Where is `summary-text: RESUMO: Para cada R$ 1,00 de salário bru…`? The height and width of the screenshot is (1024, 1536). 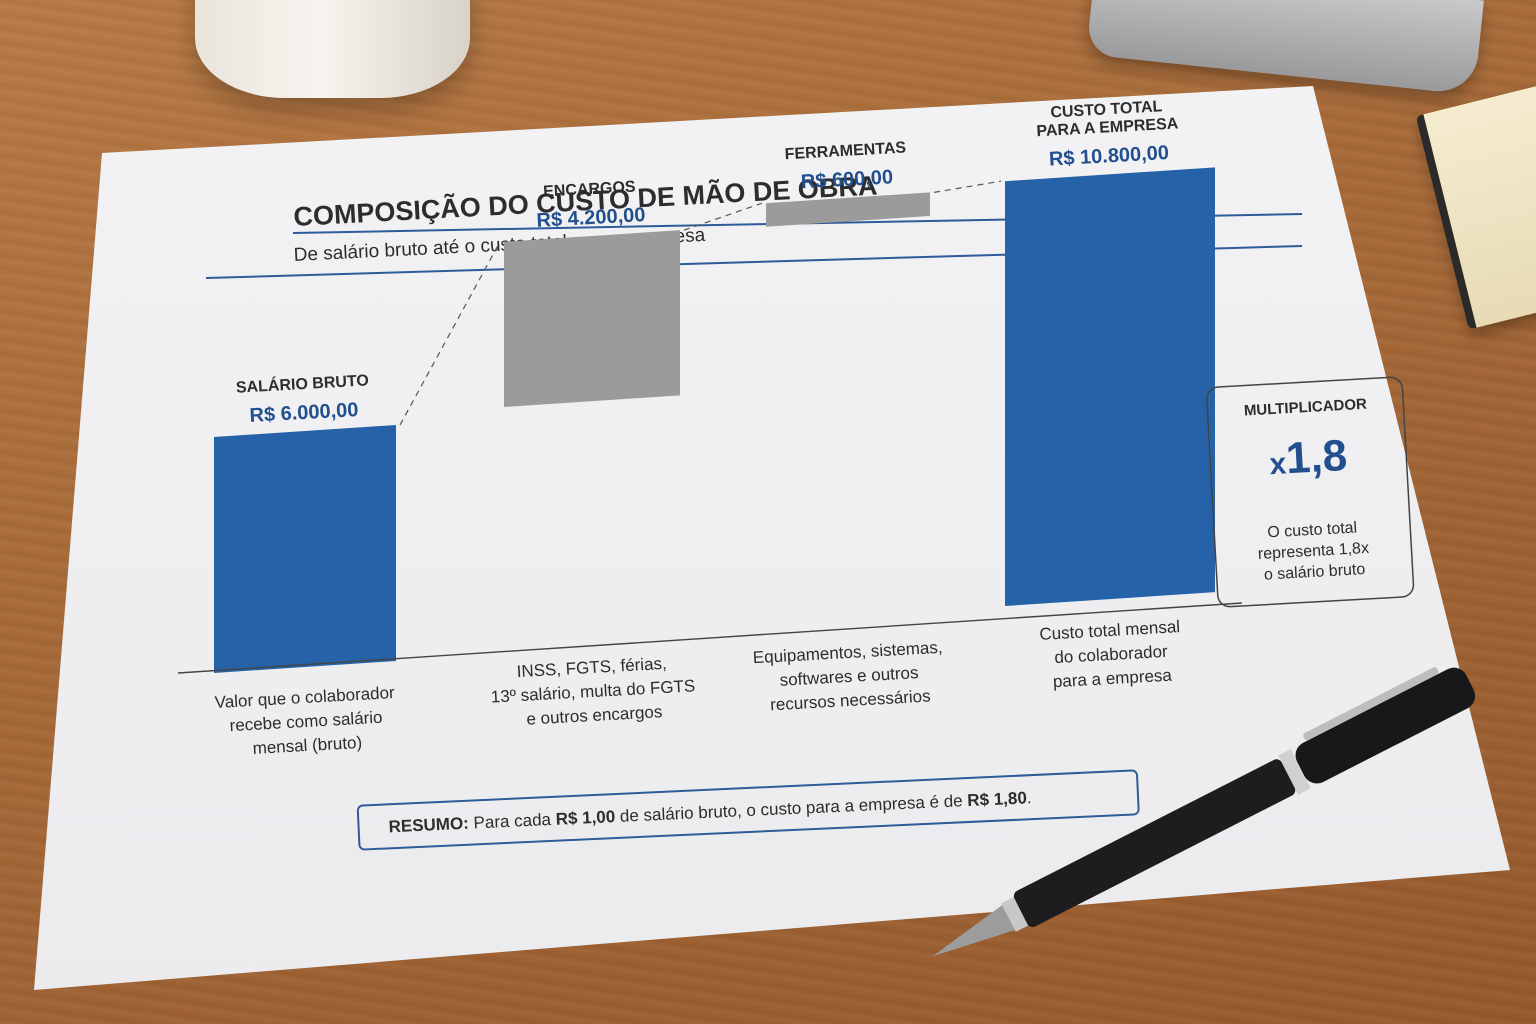 summary-text: RESUMO: Para cada R$ 1,00 de salário bru… is located at coordinates (710, 812).